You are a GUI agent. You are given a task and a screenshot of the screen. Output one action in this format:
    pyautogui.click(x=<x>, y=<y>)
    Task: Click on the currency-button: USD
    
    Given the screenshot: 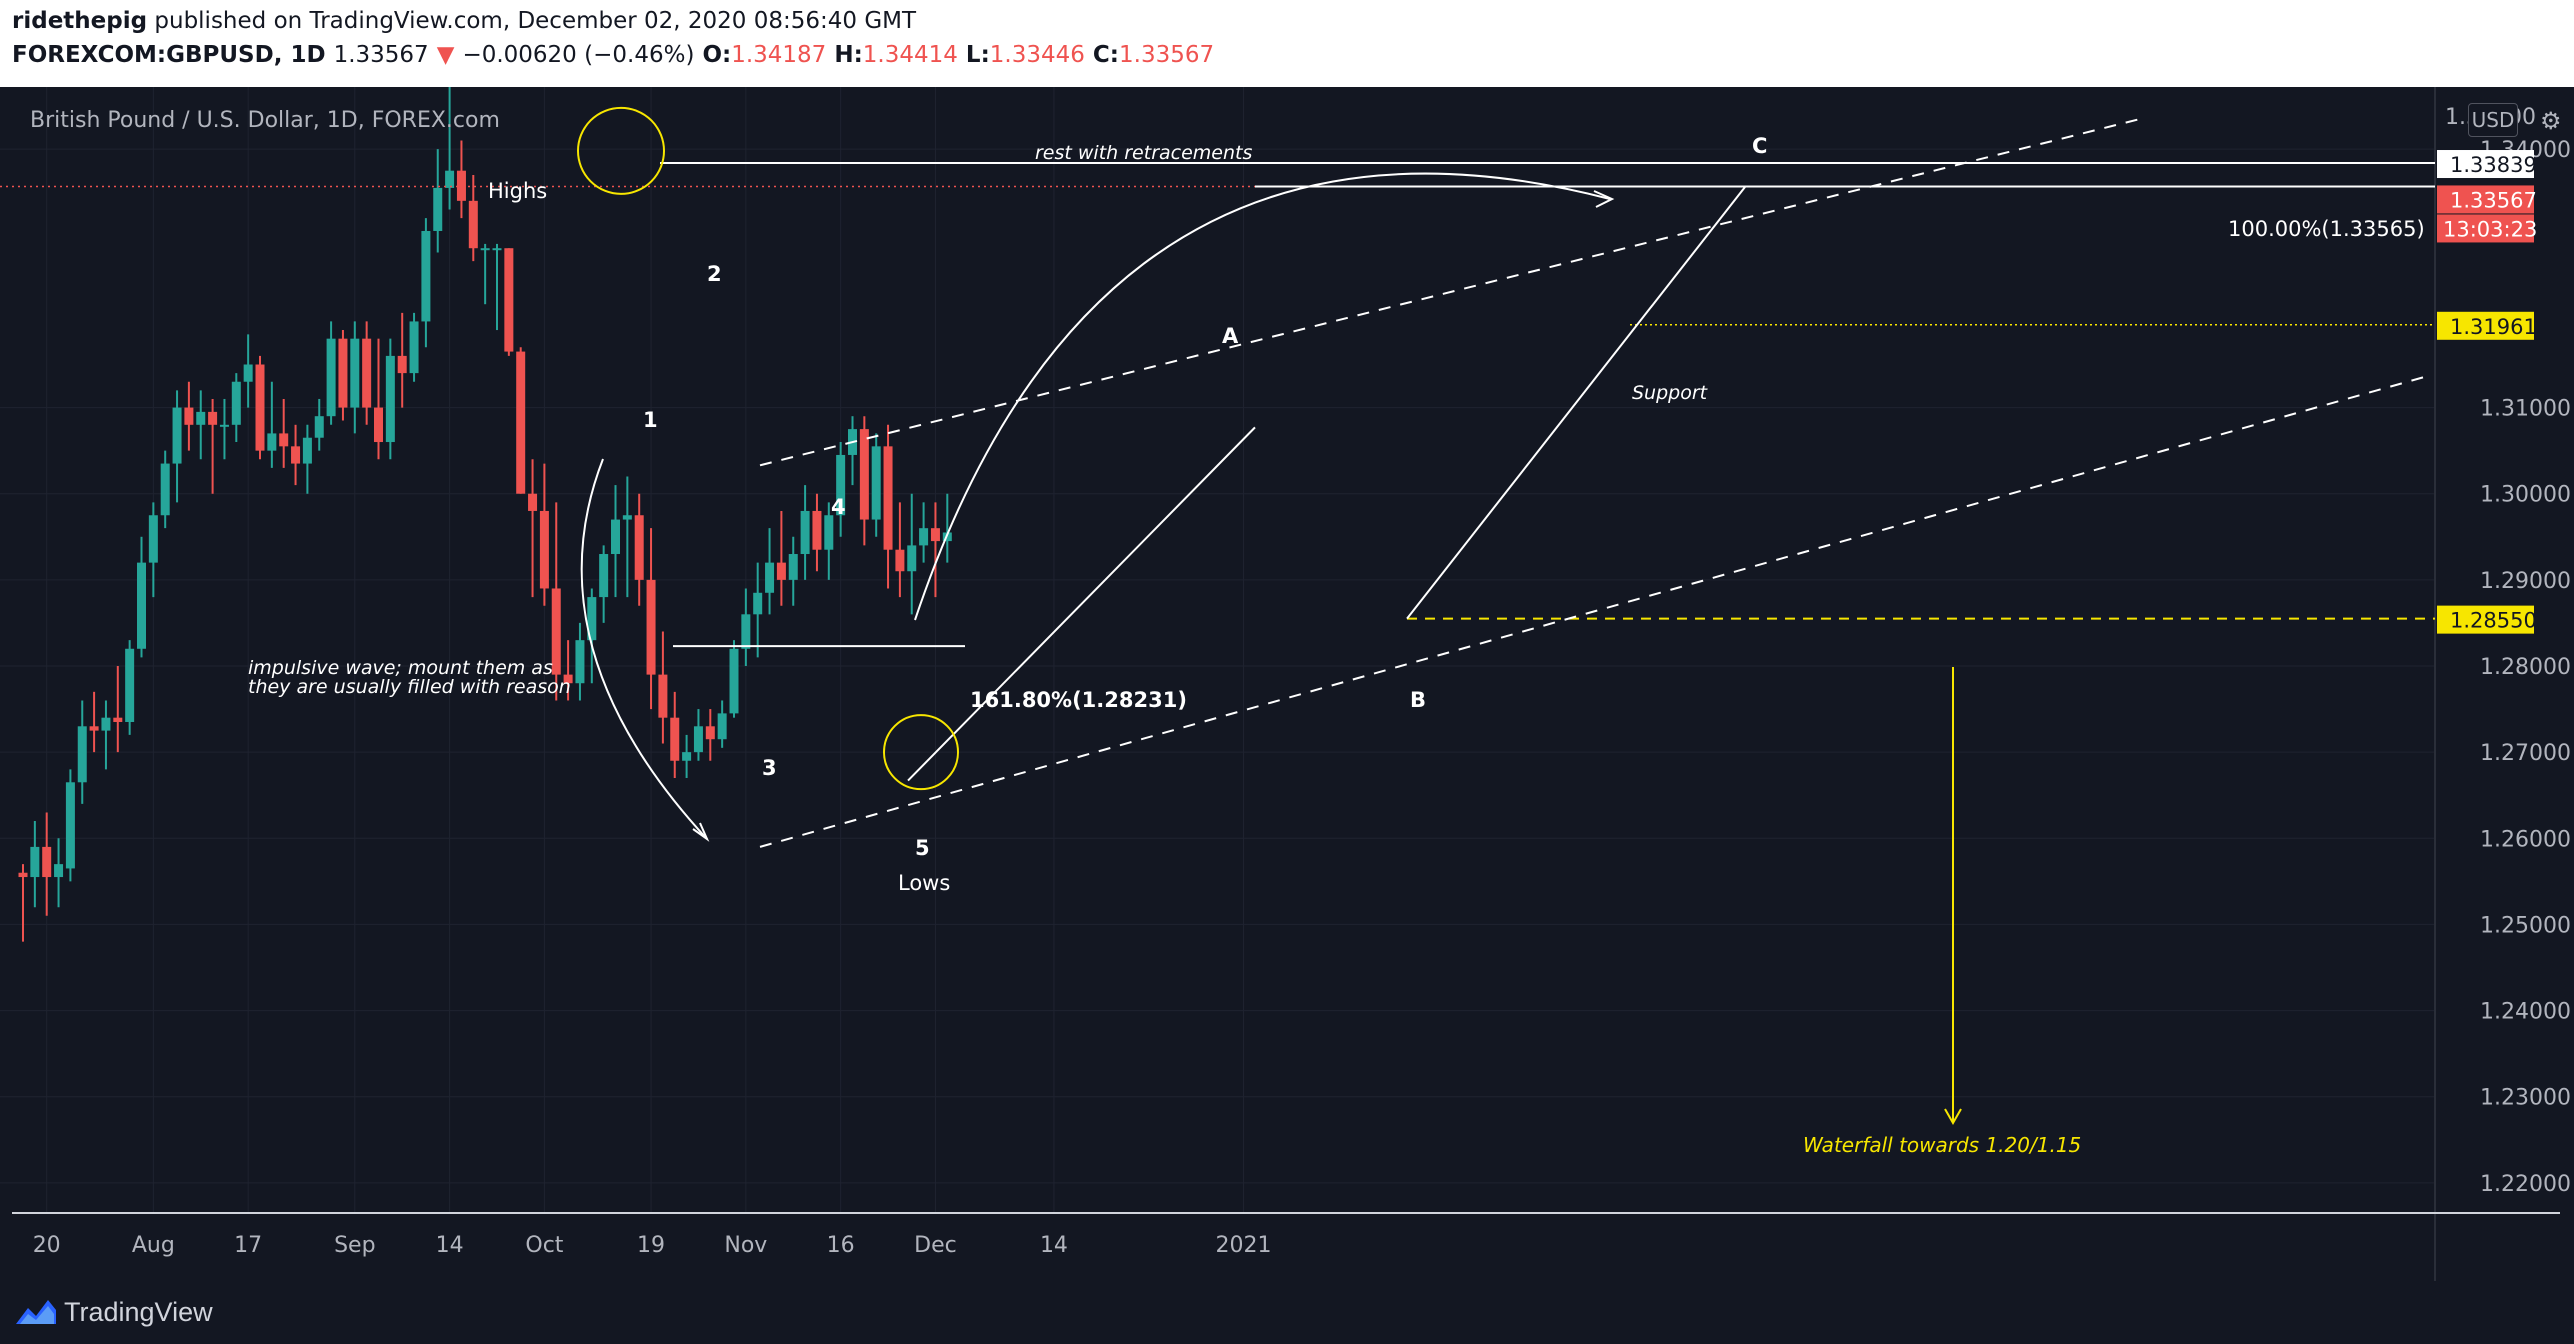 What is the action you would take?
    pyautogui.click(x=2493, y=120)
    